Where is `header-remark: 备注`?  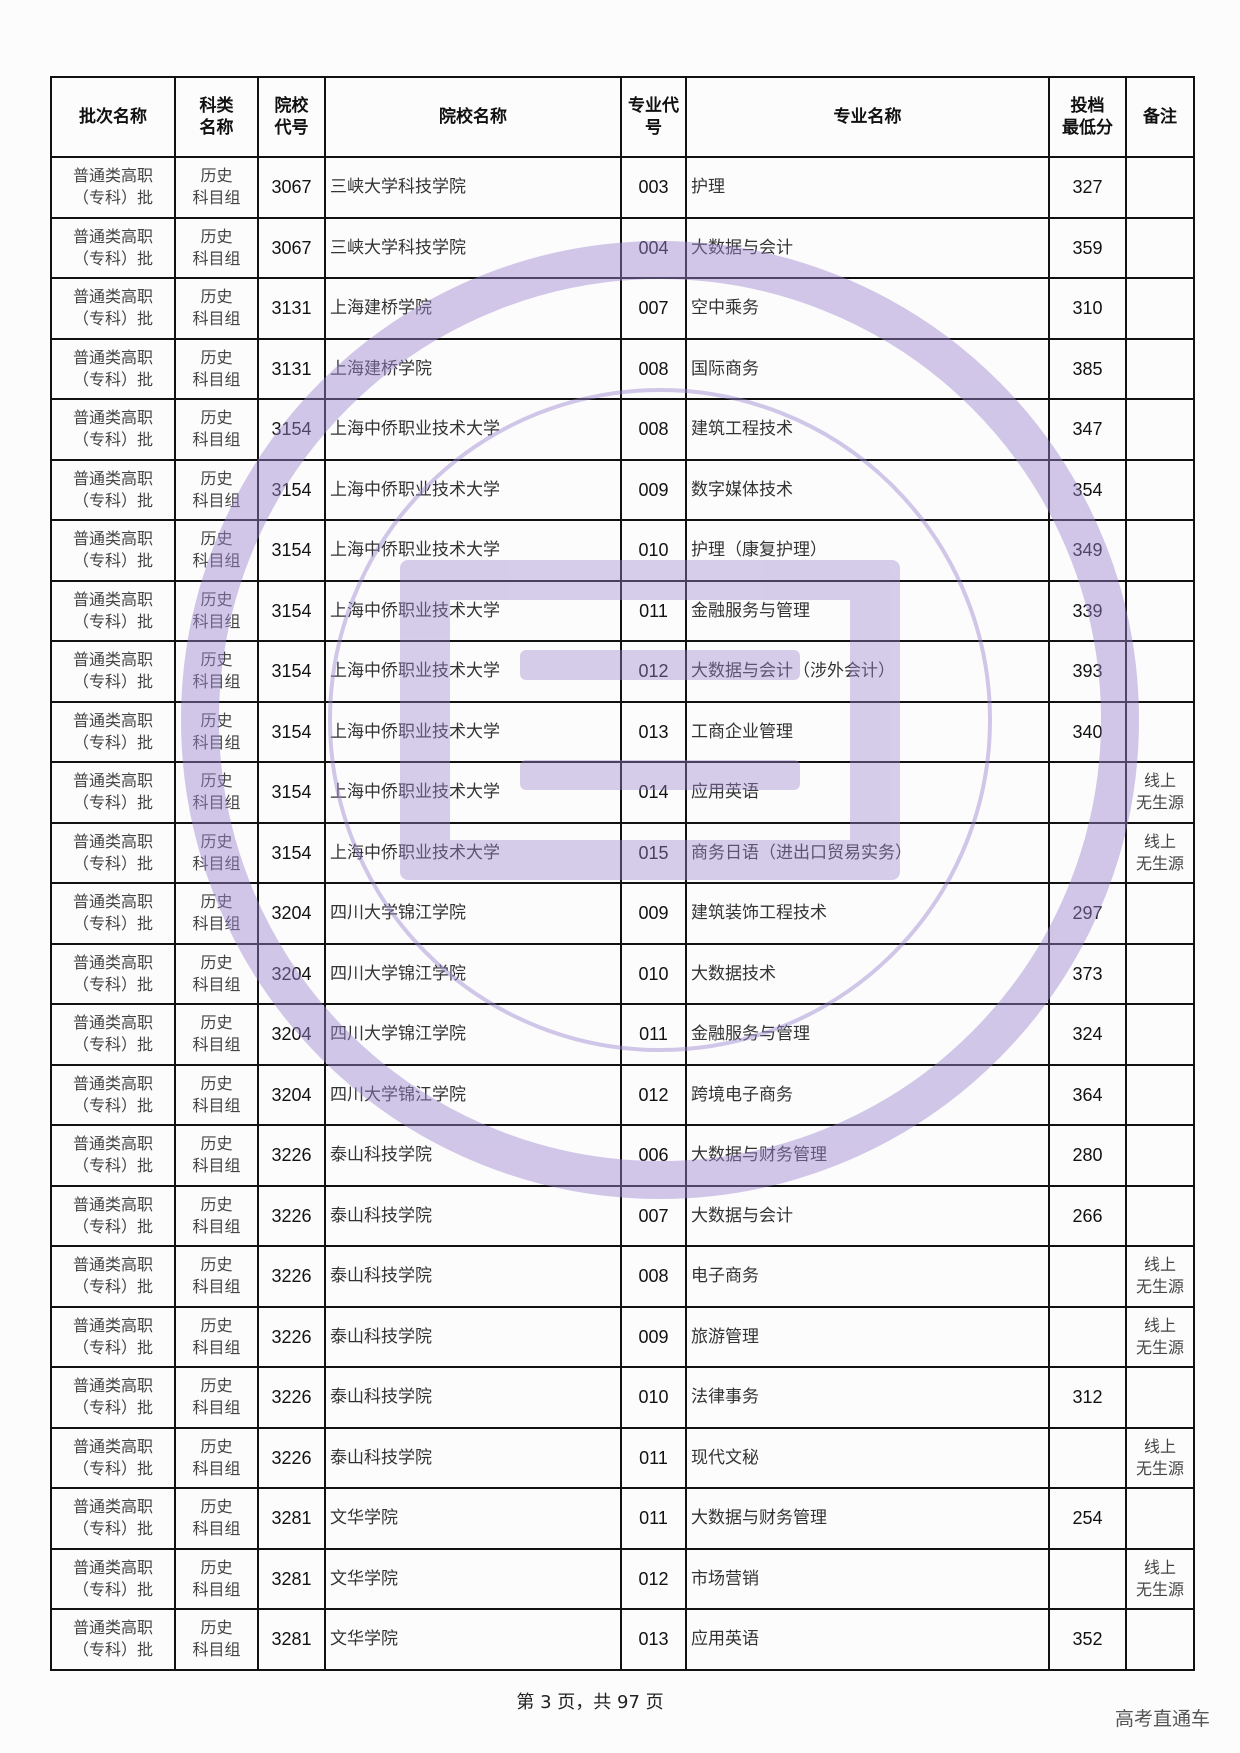
header-remark: 备注 is located at coordinates (1160, 117).